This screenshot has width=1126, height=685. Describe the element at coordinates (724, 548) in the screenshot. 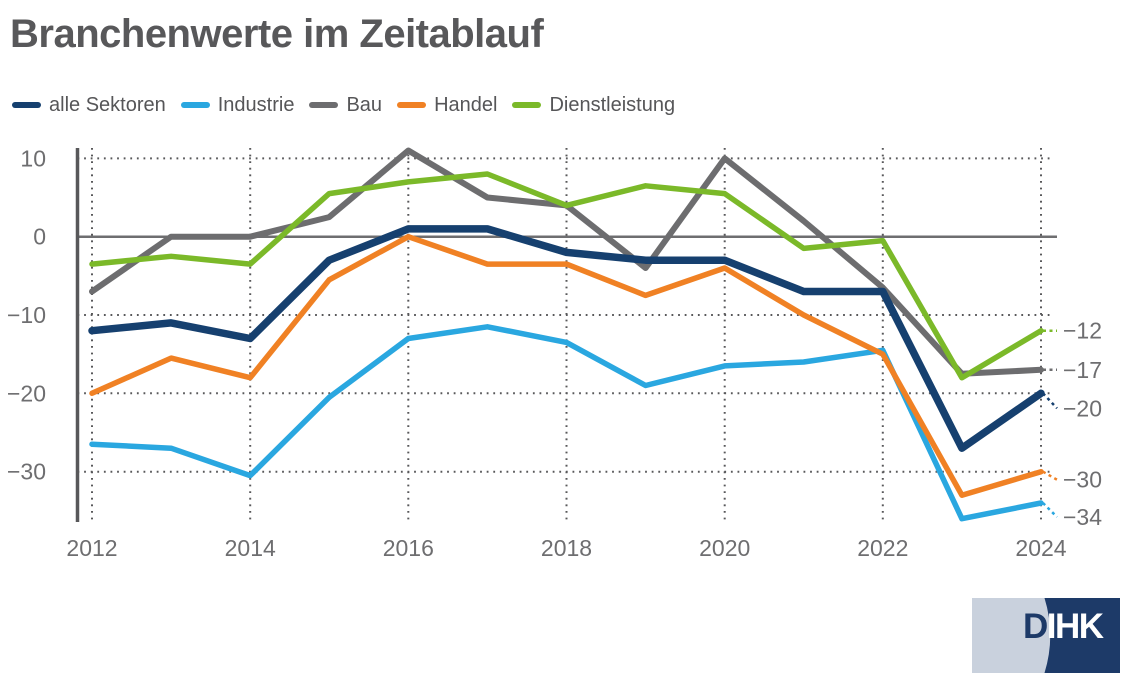

I see `x-tick-label: 2020` at that location.